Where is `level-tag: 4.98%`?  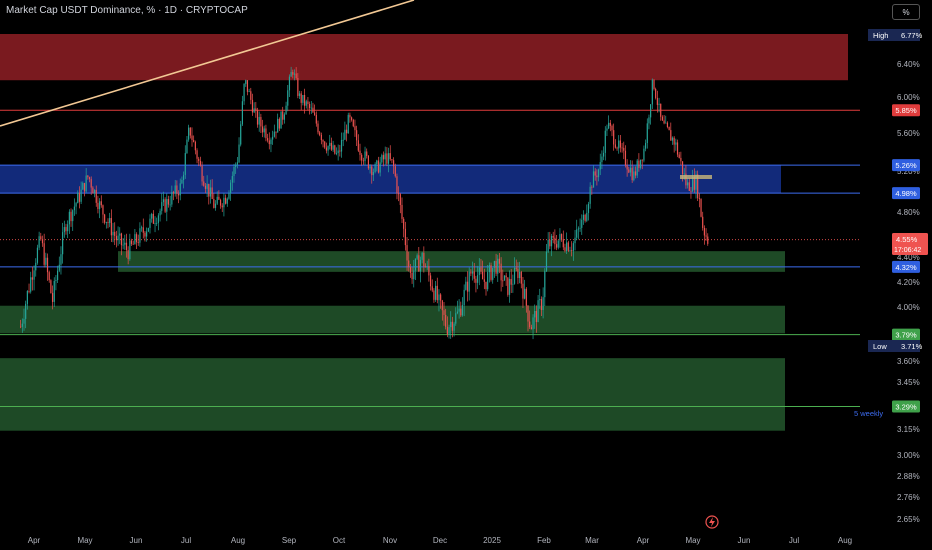 level-tag: 4.98% is located at coordinates (906, 193).